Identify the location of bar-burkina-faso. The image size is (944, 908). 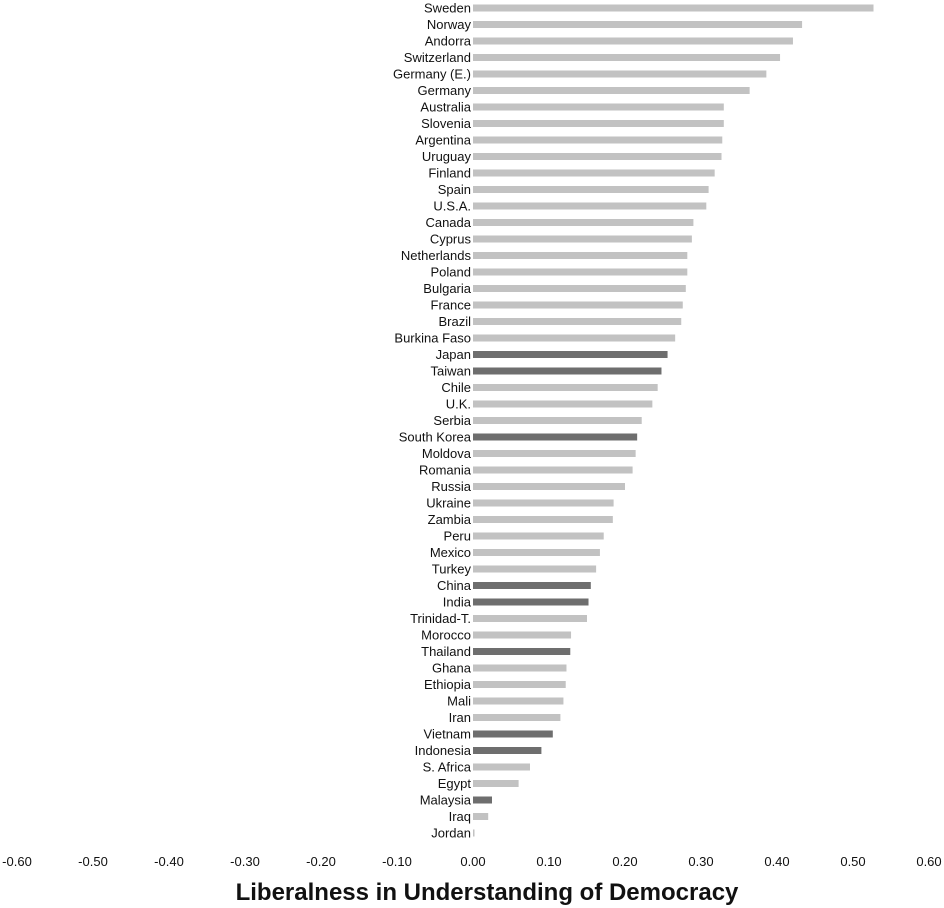
(574, 338).